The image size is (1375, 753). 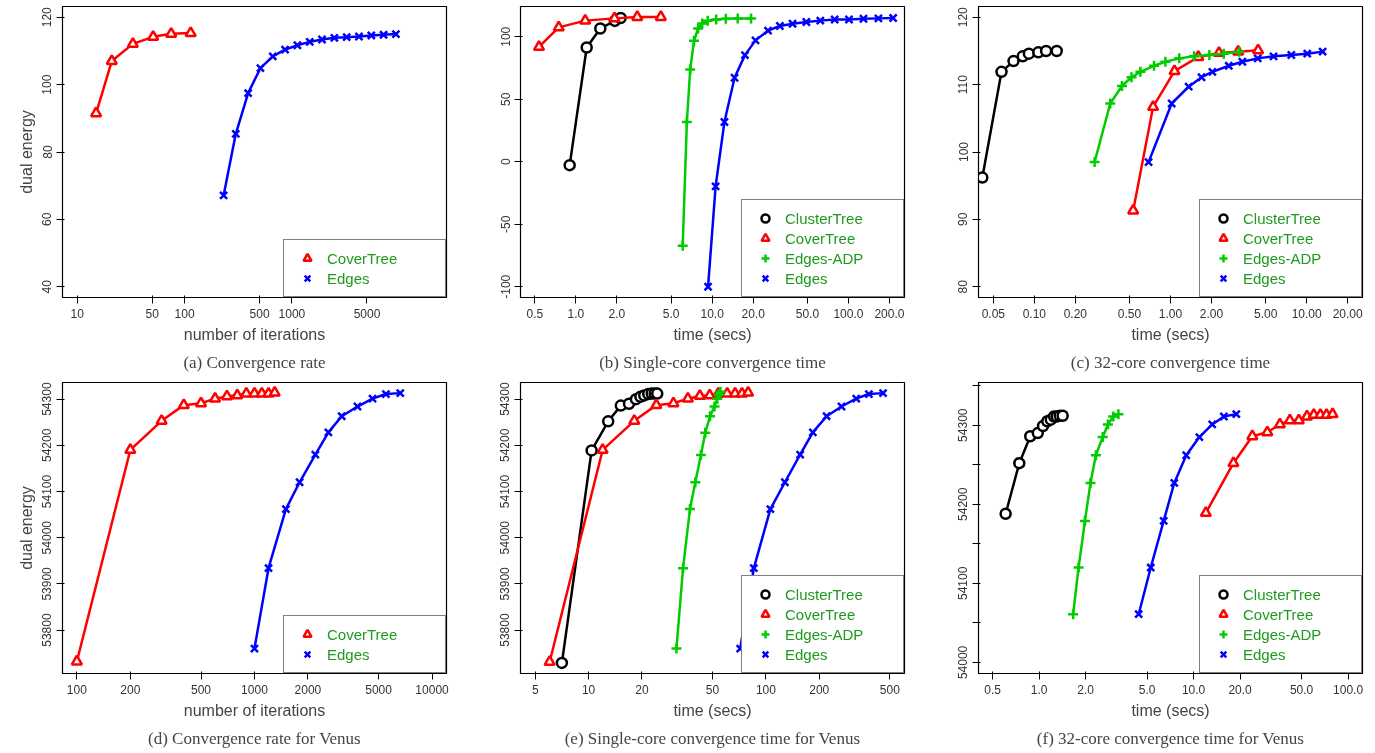 What do you see at coordinates (505, 286) in the screenshot?
I see `y-tick-label: -100` at bounding box center [505, 286].